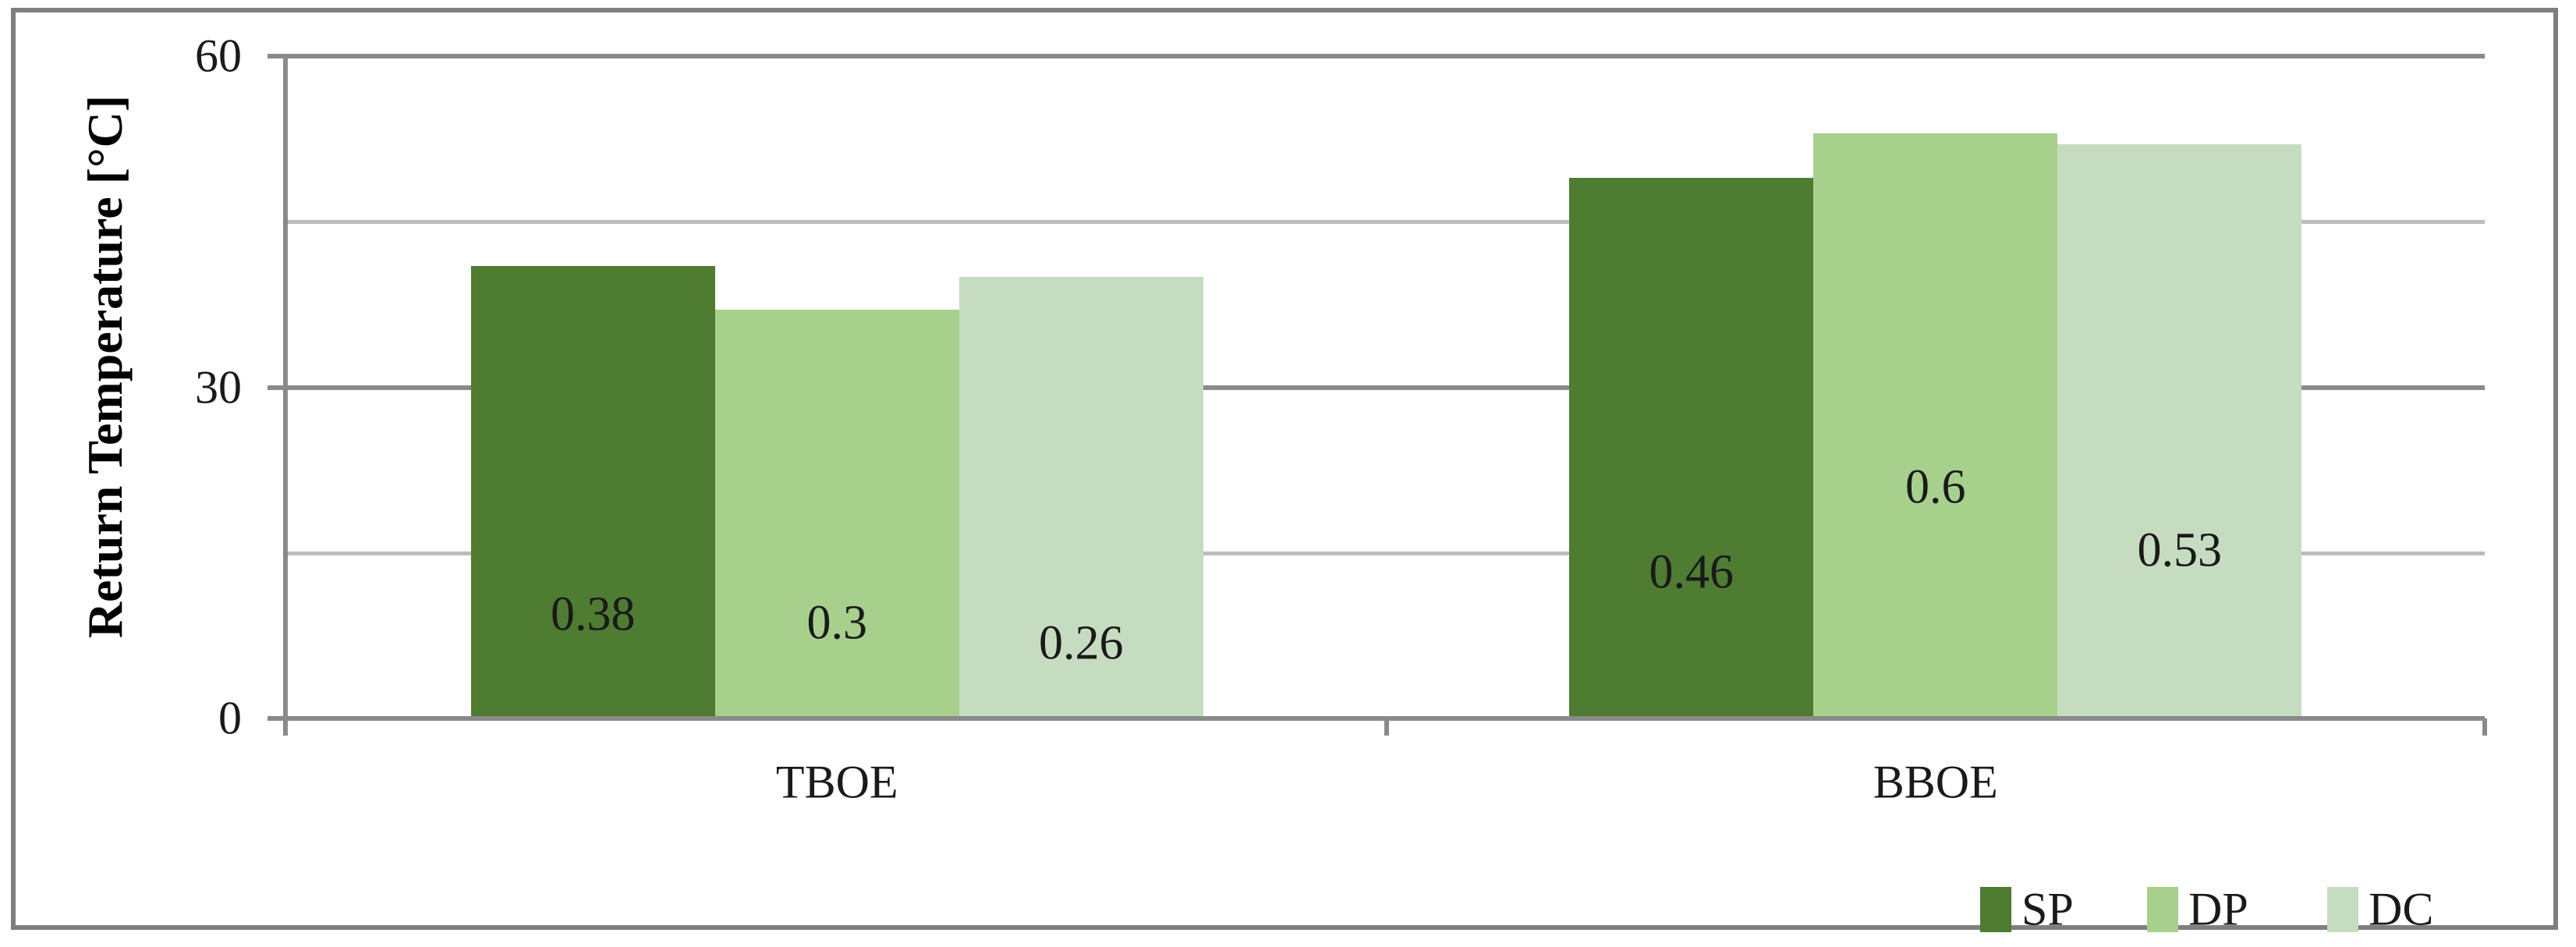  What do you see at coordinates (1691, 572) in the screenshot?
I see `data-label-BBOE-SP: 0.46` at bounding box center [1691, 572].